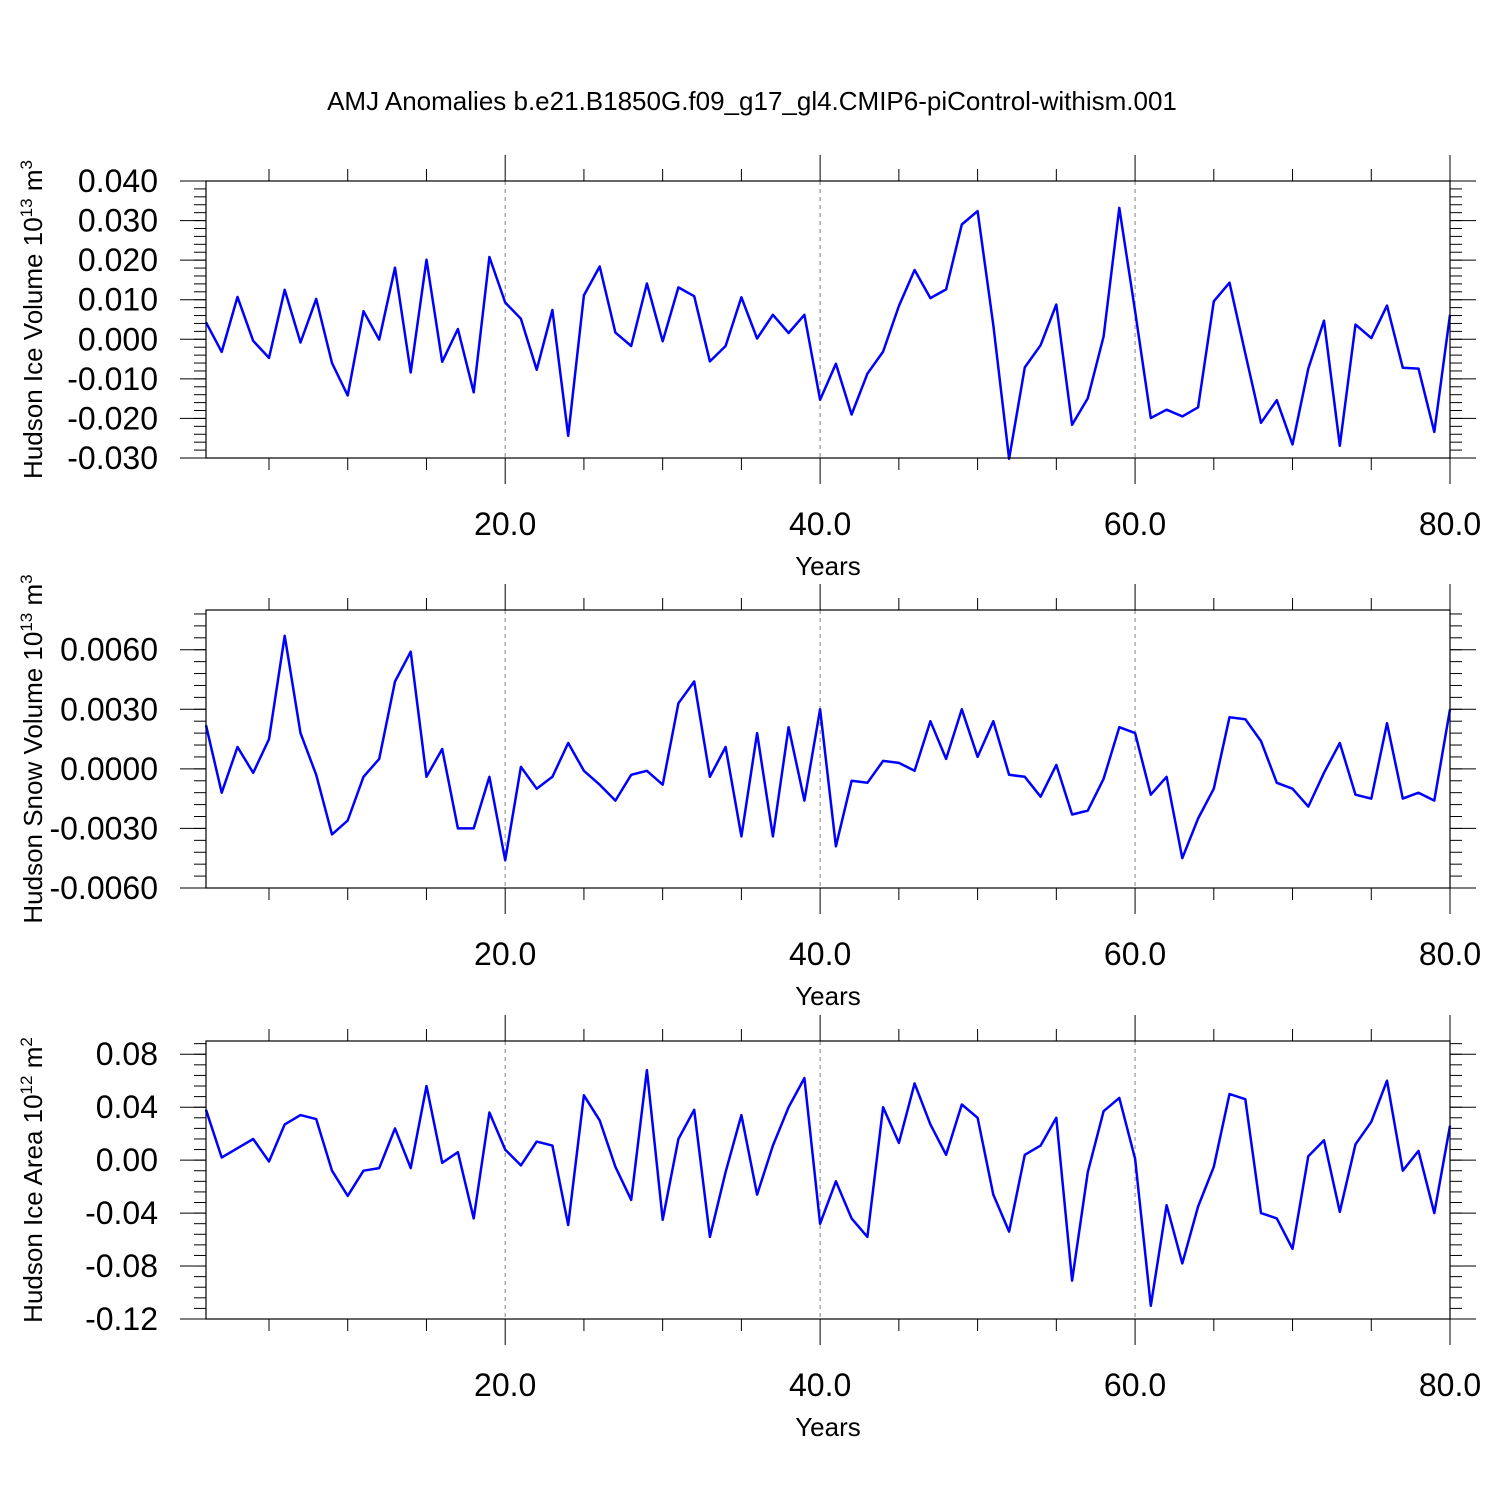 The width and height of the screenshot is (1500, 1500). I want to click on y-axis-title: Hudson Ice Volume 1013 m3, so click(32, 319).